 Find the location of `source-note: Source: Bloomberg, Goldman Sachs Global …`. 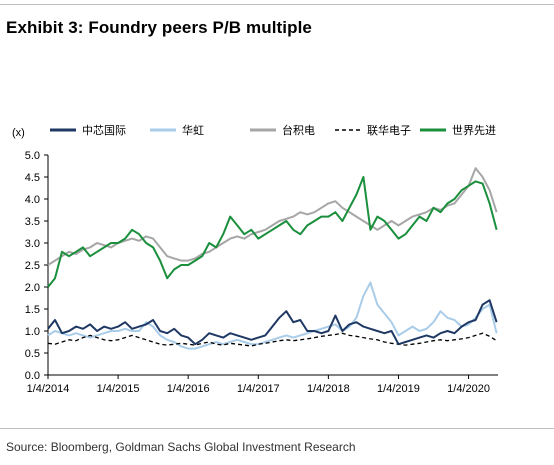

source-note: Source: Bloomberg, Goldman Sachs Global … is located at coordinates (181, 447).